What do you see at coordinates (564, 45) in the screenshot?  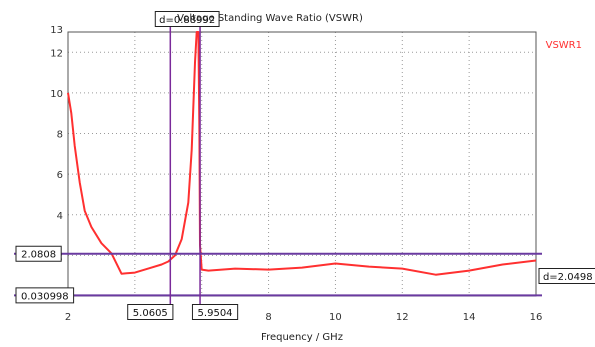 I see `legend-series-vswr1: VSWR1` at bounding box center [564, 45].